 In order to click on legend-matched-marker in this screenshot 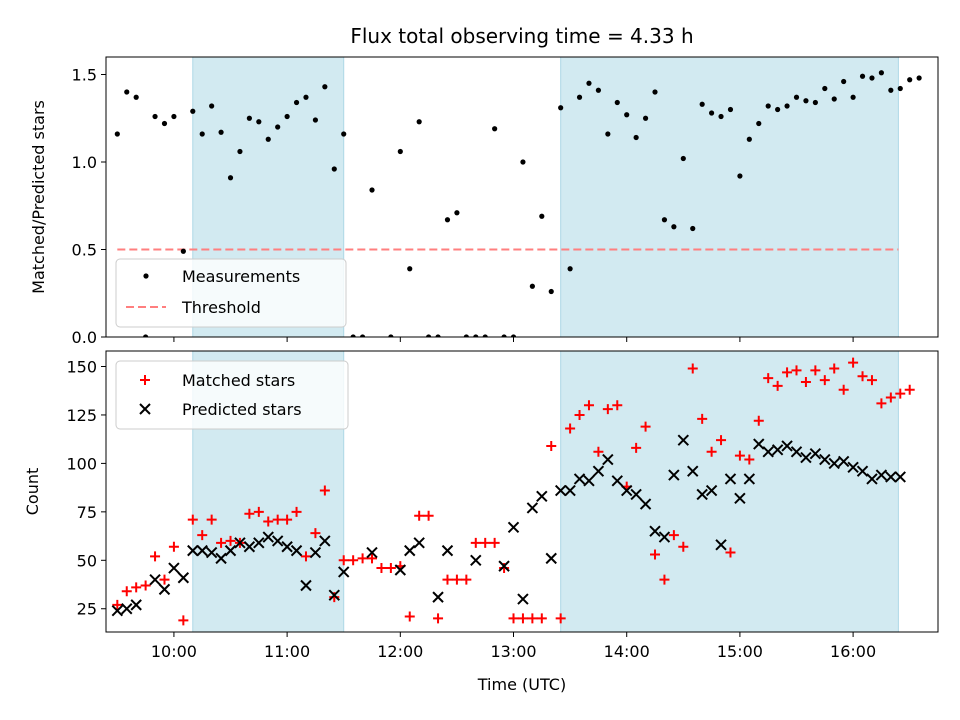, I will do `click(145, 380)`.